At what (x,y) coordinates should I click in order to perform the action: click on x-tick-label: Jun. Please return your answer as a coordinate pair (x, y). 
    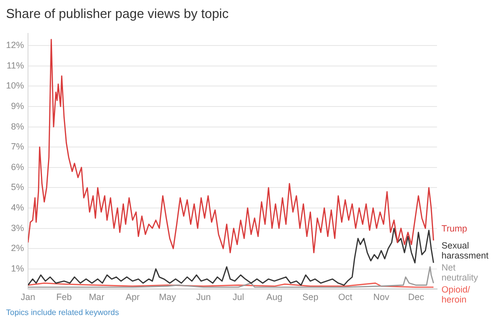
    Looking at the image, I should click on (203, 297).